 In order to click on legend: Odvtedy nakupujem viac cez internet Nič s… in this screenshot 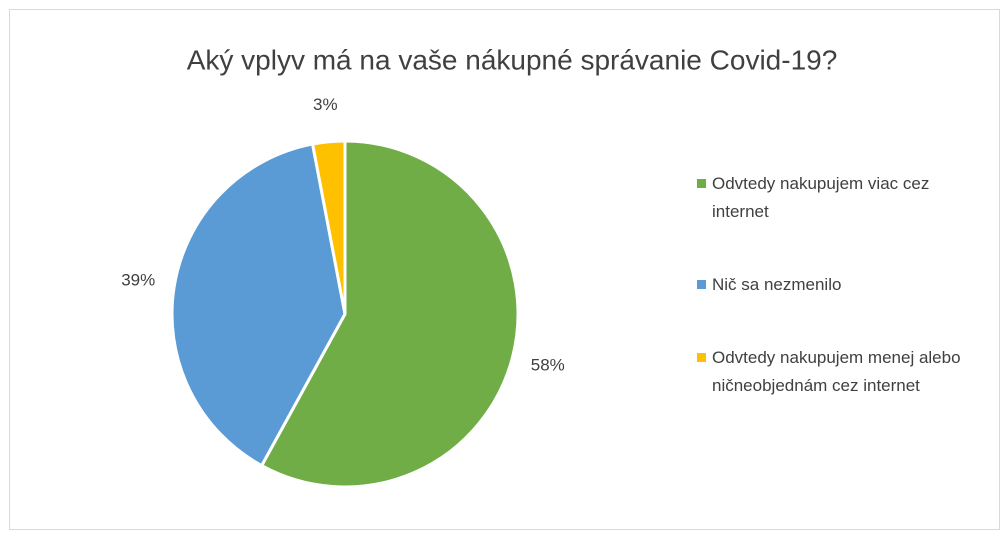, I will do `click(842, 307)`.